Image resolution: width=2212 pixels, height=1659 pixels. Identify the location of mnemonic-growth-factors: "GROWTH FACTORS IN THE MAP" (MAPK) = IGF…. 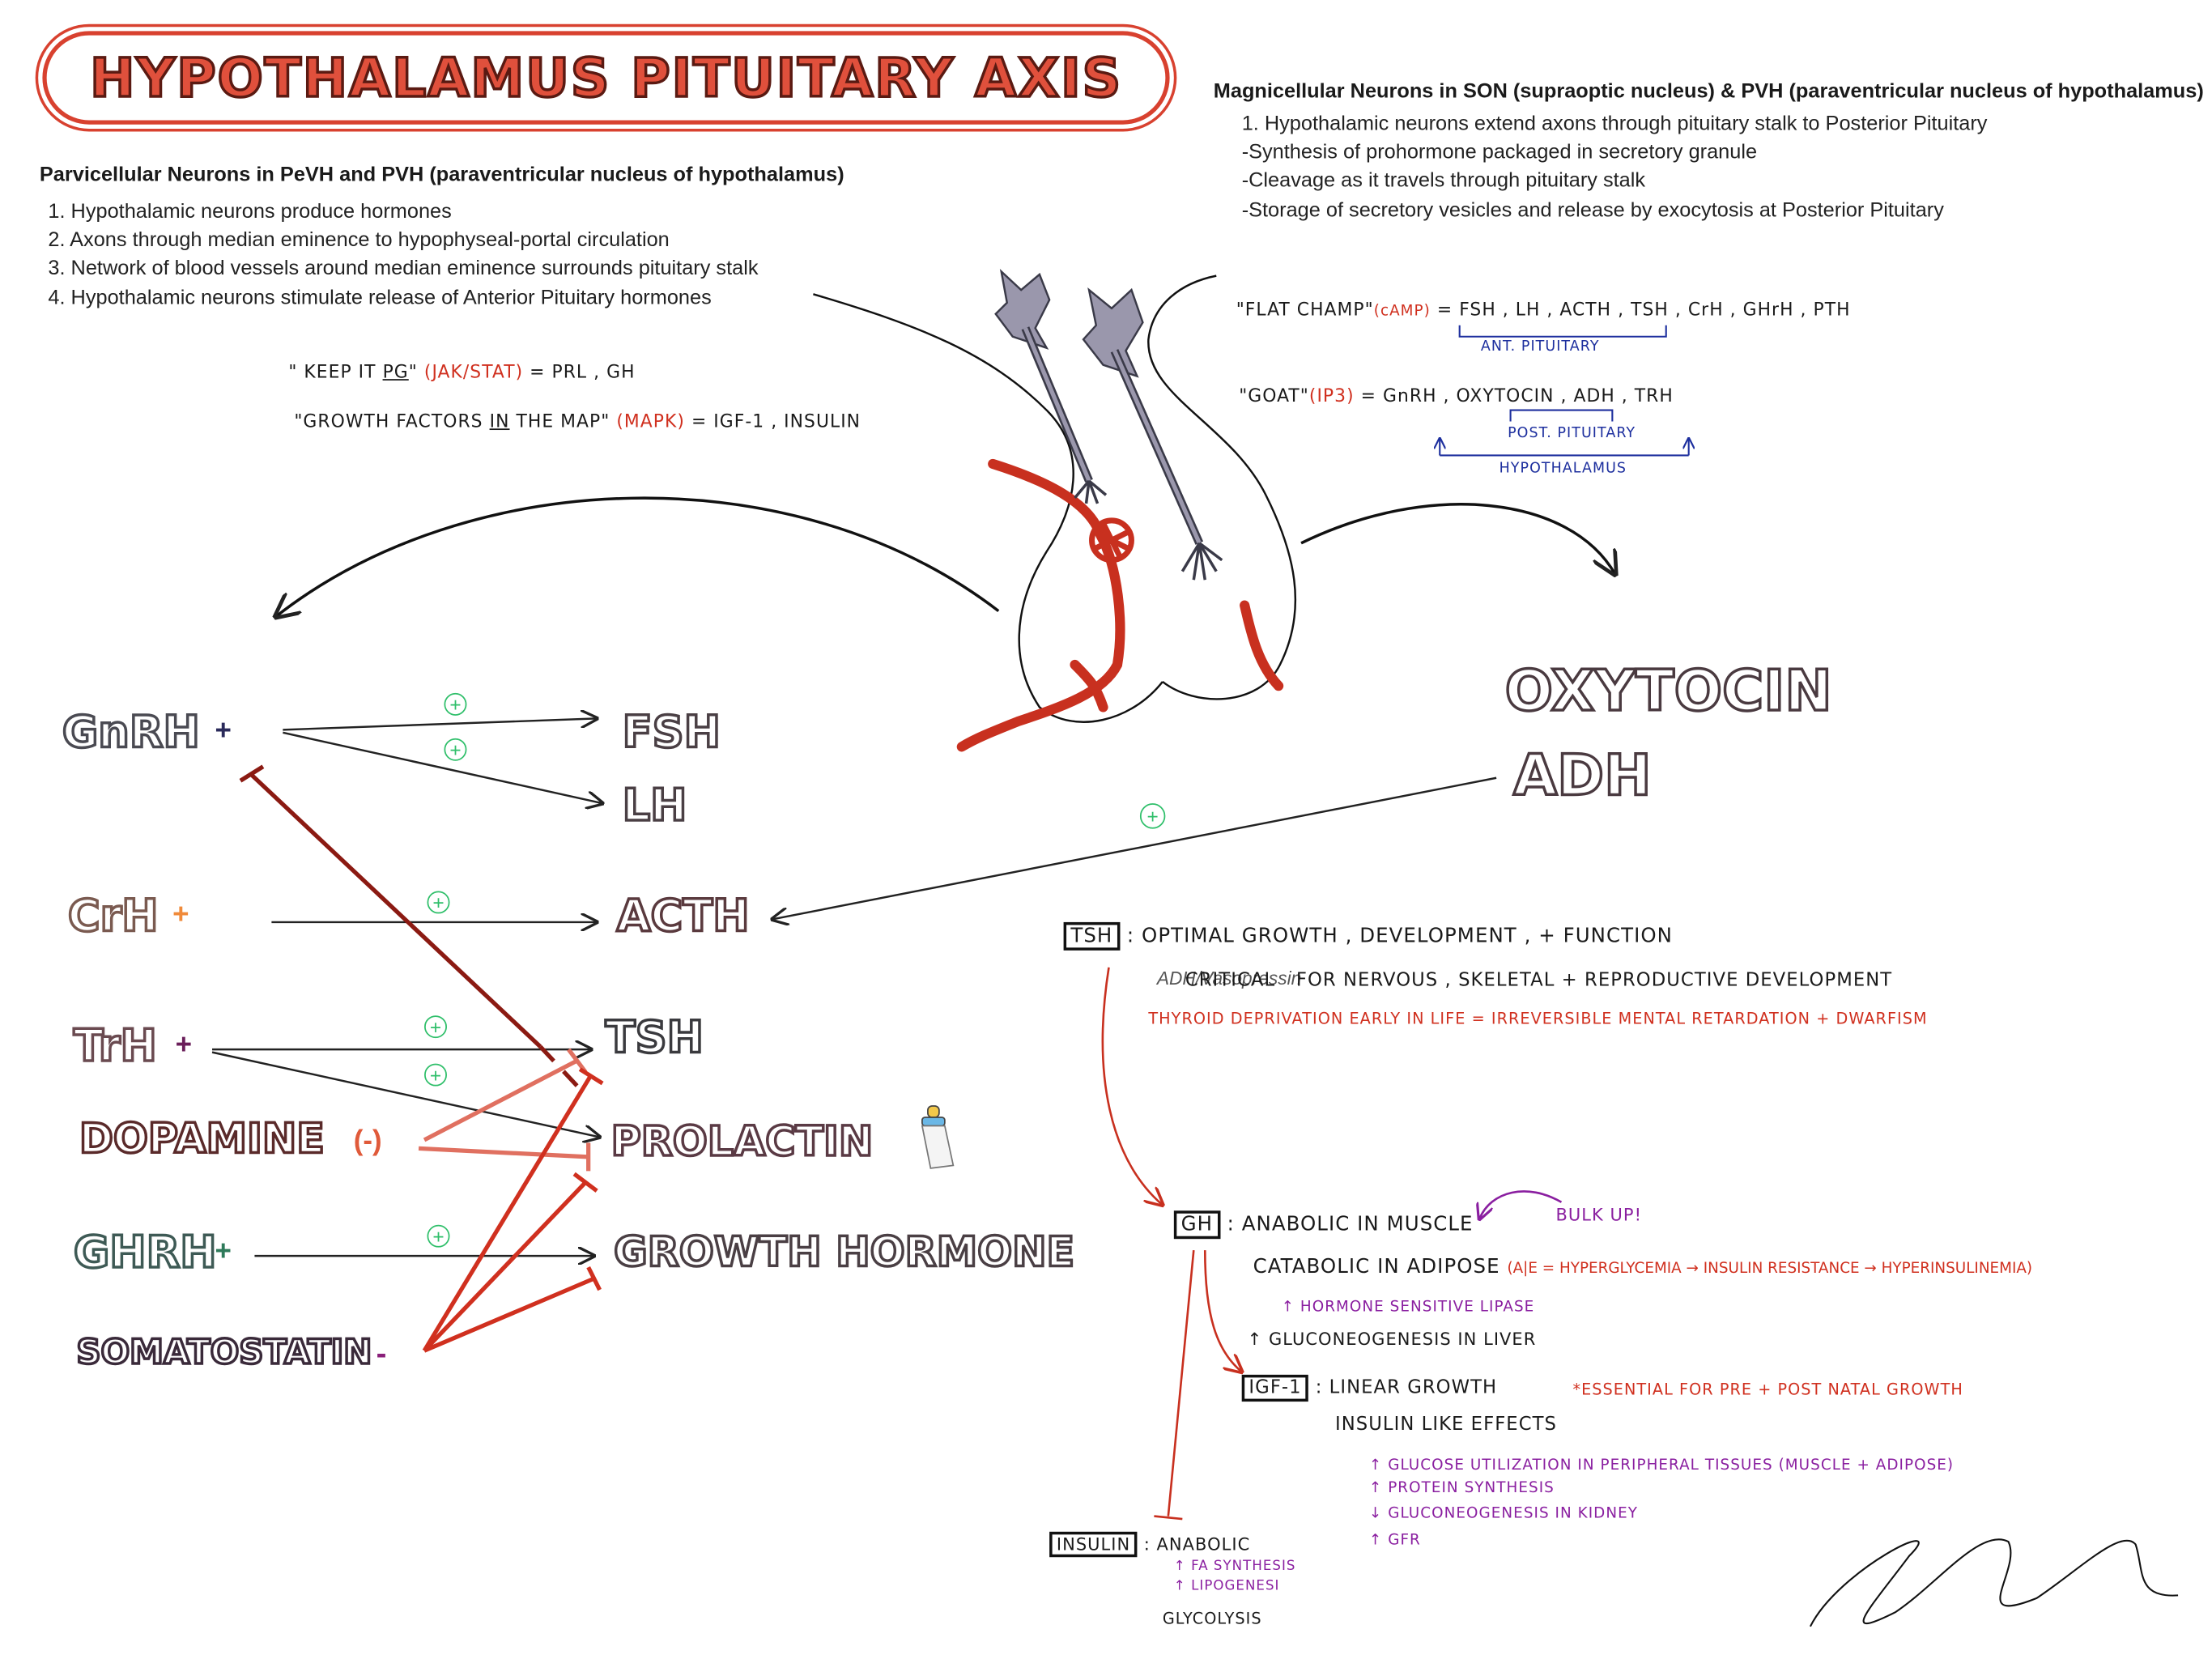
(577, 421).